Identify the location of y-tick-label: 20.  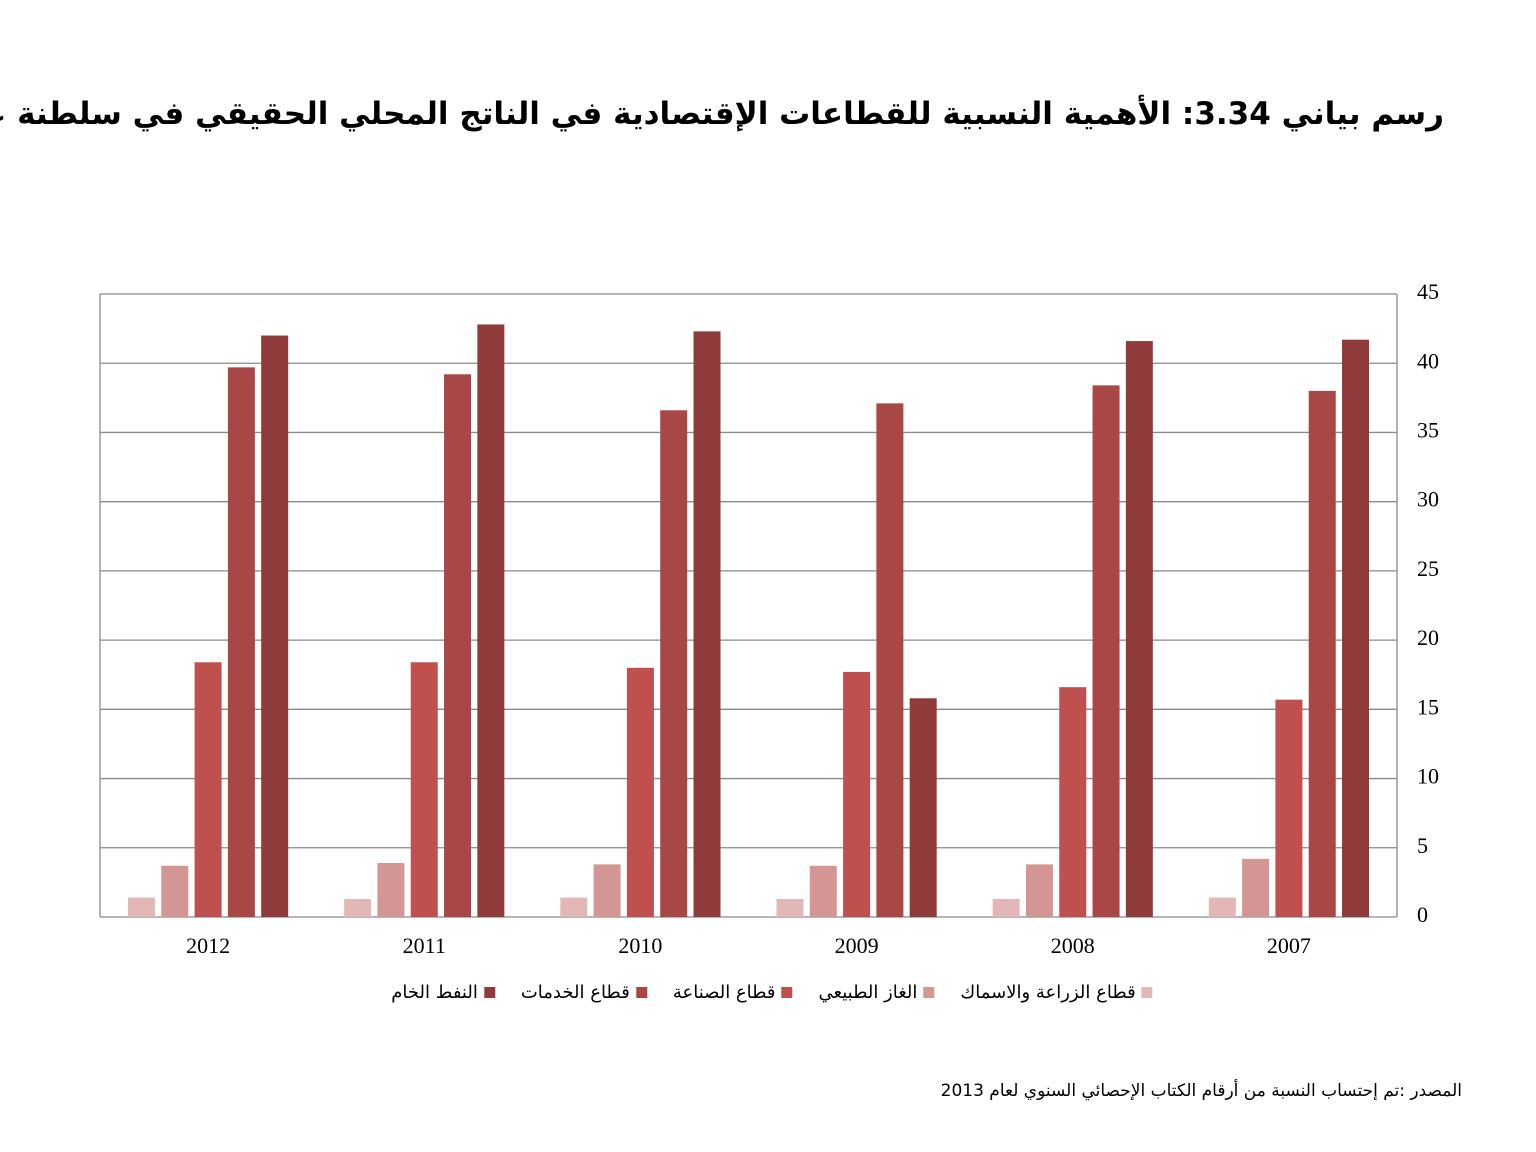
(1428, 637).